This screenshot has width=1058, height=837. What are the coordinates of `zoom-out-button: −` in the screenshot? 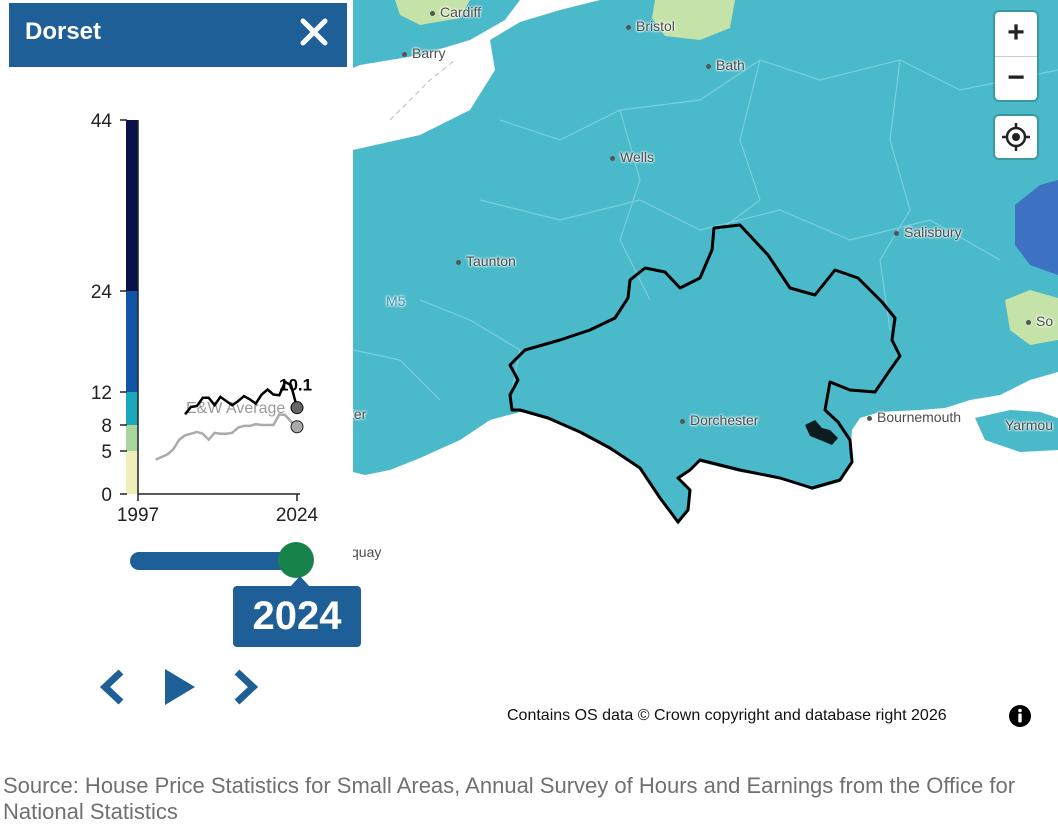 It's located at (1016, 77).